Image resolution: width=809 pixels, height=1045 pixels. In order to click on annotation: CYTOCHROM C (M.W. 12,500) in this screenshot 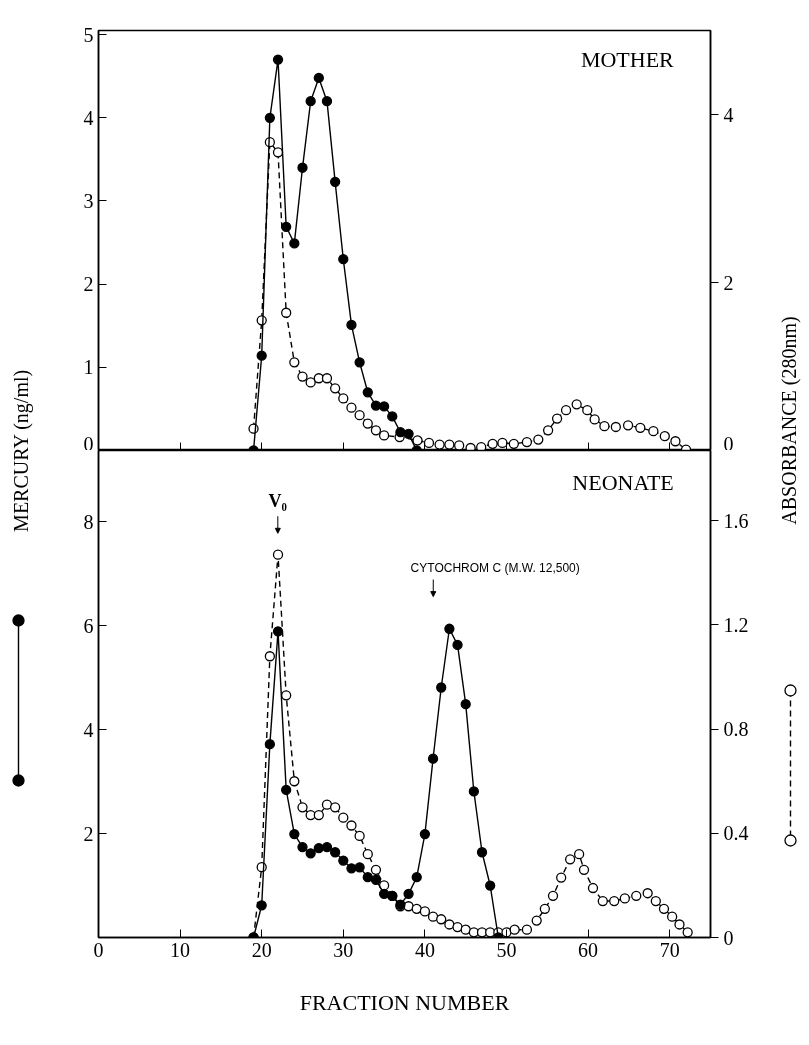, I will do `click(495, 567)`.